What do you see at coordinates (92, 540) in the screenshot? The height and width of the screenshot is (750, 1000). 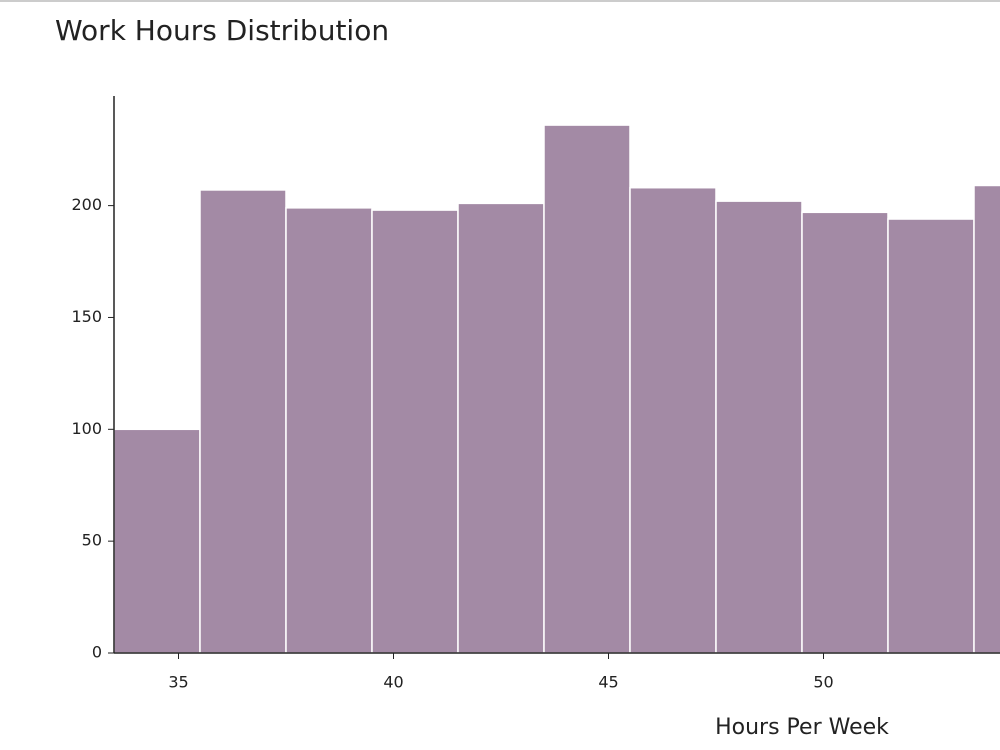 I see `y-tick-label: 50` at bounding box center [92, 540].